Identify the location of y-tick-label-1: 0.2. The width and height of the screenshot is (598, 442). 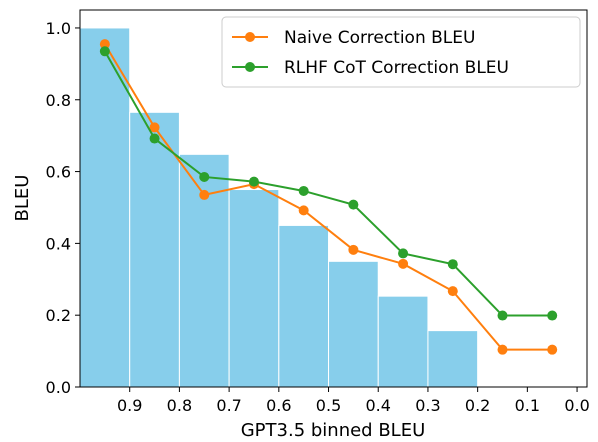
(58, 315).